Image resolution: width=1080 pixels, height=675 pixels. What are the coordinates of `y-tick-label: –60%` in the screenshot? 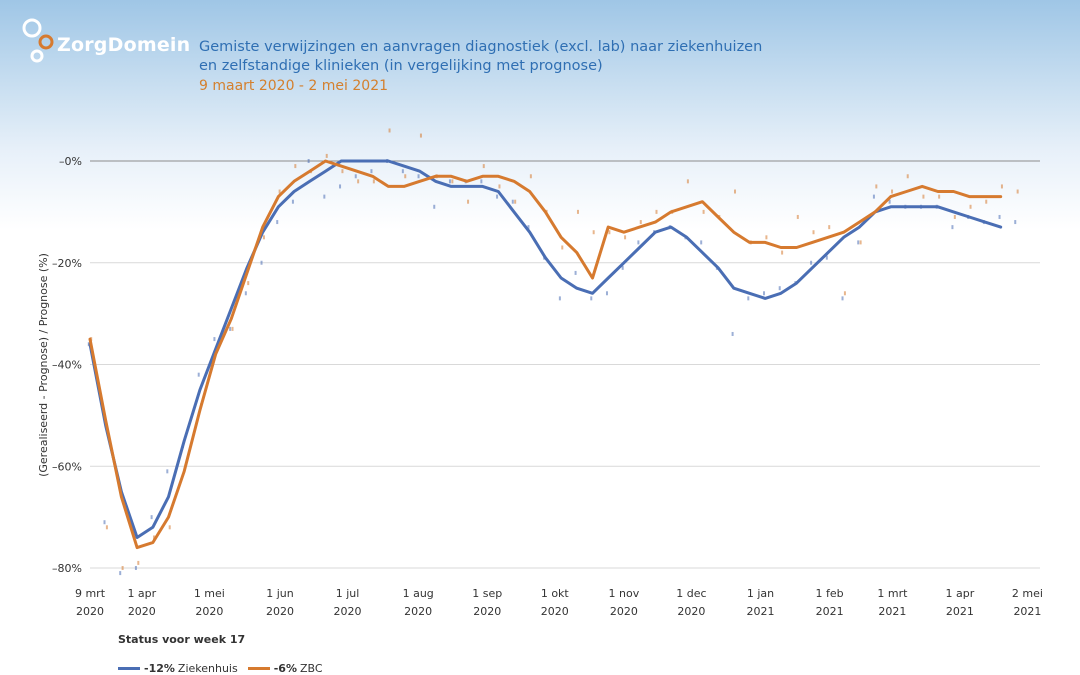 It's located at (67, 466).